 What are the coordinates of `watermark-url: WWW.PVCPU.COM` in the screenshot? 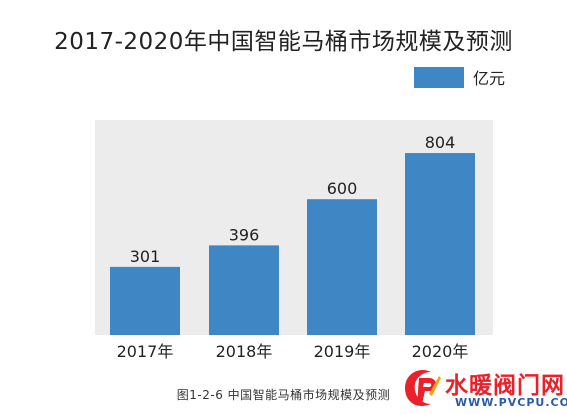 It's located at (511, 402).